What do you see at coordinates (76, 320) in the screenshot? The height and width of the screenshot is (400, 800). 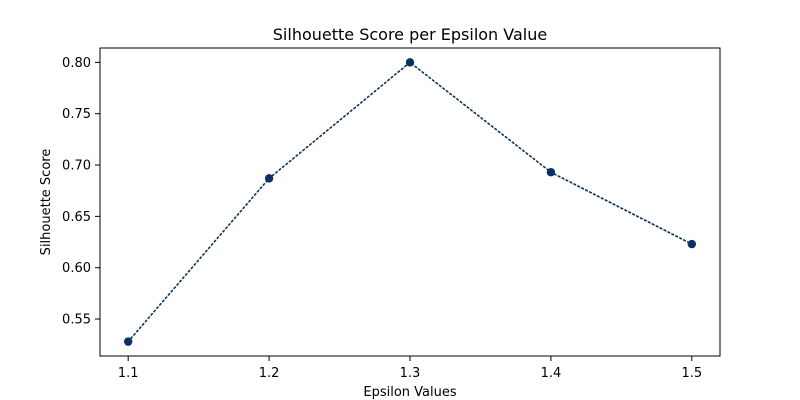 I see `y-tick-label: 0.55` at bounding box center [76, 320].